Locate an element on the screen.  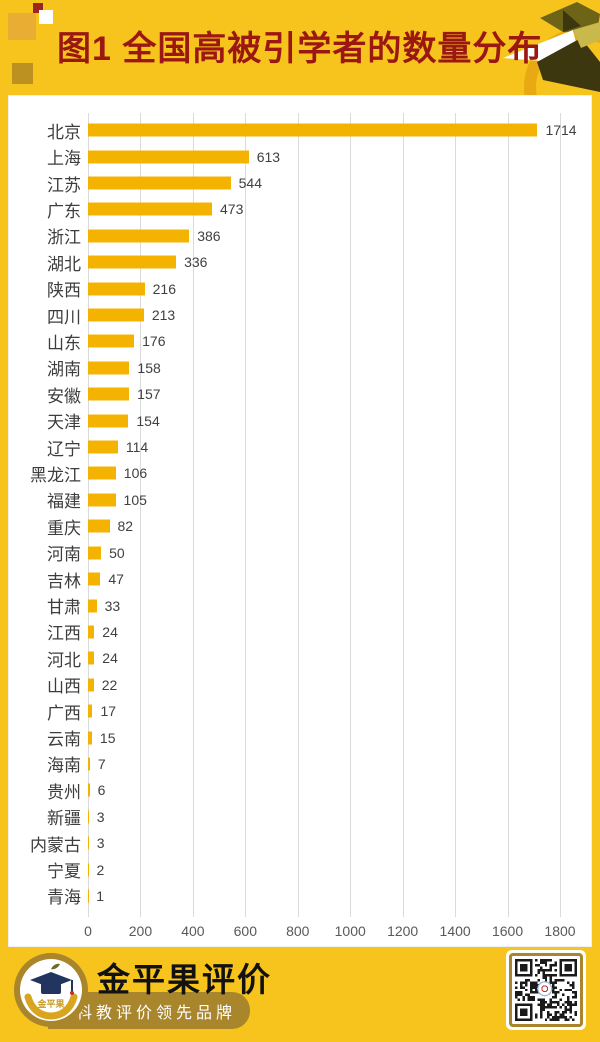
category-label: 北京 is located at coordinates (64, 132).